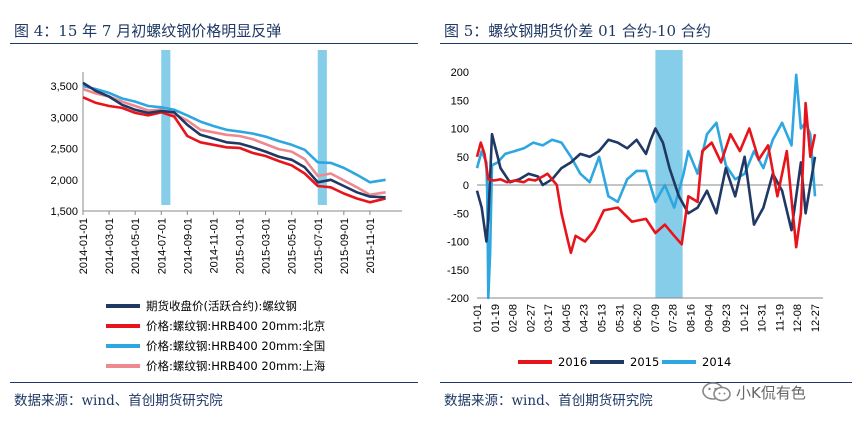 The height and width of the screenshot is (430, 862). What do you see at coordinates (646, 43) in the screenshot?
I see `right-title-rule` at bounding box center [646, 43].